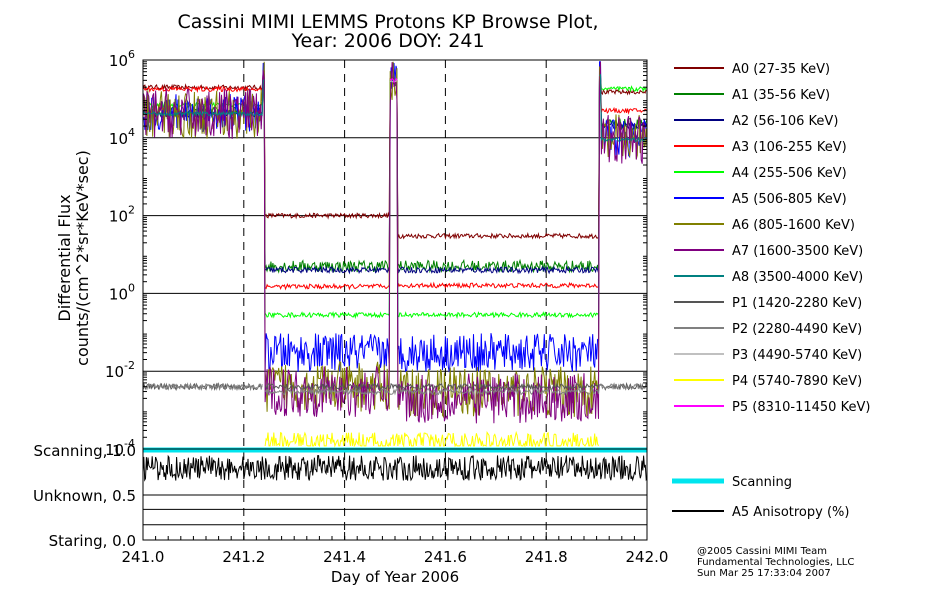 The height and width of the screenshot is (600, 950). I want to click on chart-subtitle: Year: 2006 DOY: 241, so click(387, 41).